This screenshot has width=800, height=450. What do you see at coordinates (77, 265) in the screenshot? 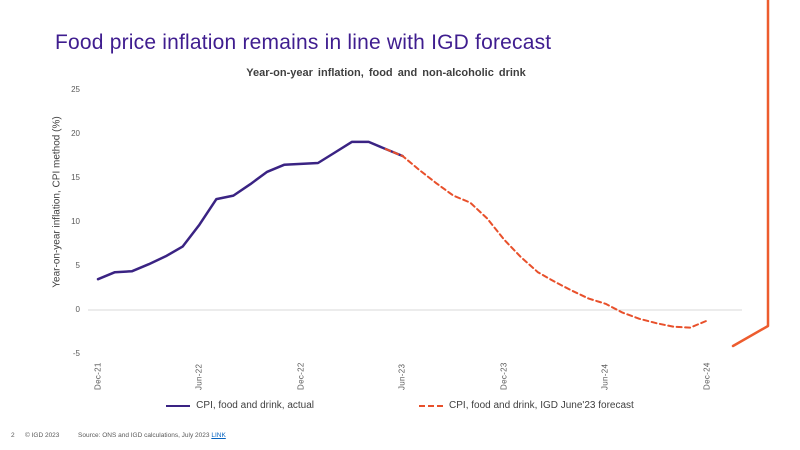
I see `y-tick-5: 5` at bounding box center [77, 265].